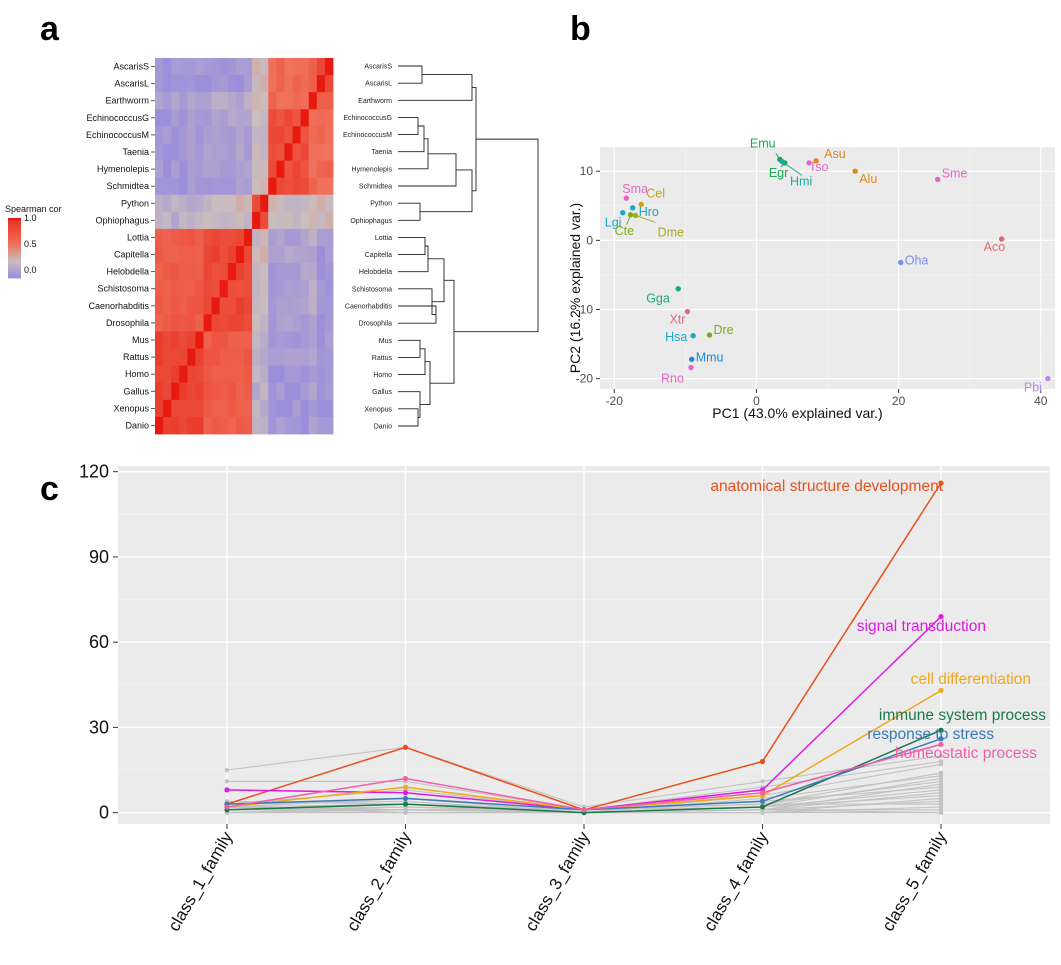 This screenshot has width=1061, height=965. What do you see at coordinates (137, 425) in the screenshot?
I see `heatmap-row-label: Danio` at bounding box center [137, 425].